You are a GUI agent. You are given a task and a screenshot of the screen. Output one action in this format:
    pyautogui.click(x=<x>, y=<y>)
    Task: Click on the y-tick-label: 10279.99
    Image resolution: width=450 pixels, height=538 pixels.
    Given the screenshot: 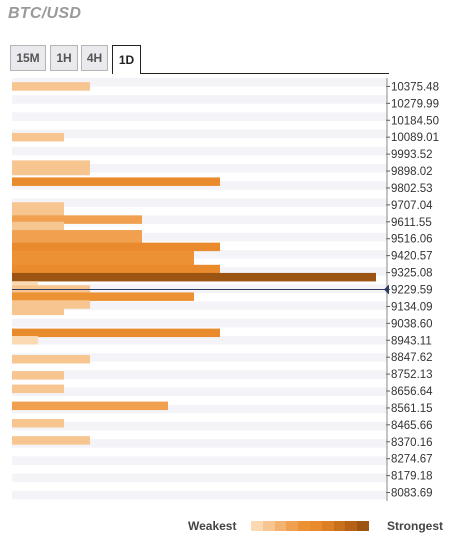 What is the action you would take?
    pyautogui.click(x=415, y=104)
    